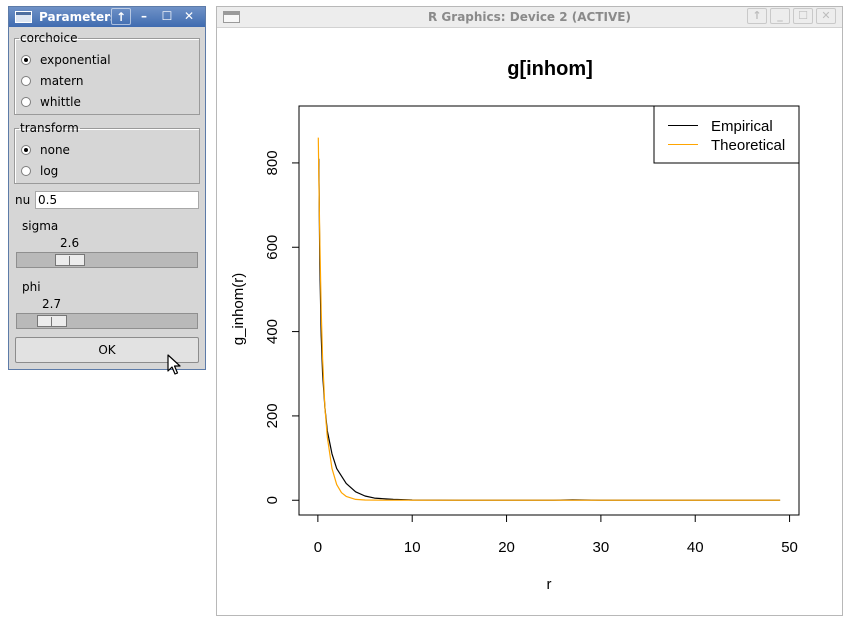 The height and width of the screenshot is (629, 855). I want to click on mouse-pointer-icon, so click(174, 364).